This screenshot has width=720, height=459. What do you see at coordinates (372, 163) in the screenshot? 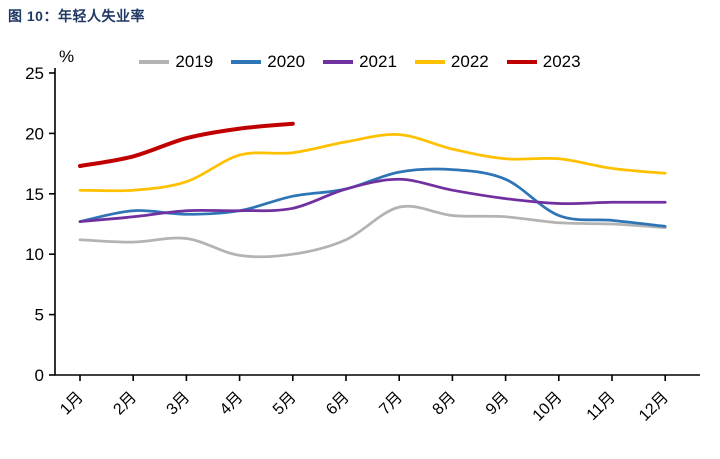
I see `series-line-2022` at bounding box center [372, 163].